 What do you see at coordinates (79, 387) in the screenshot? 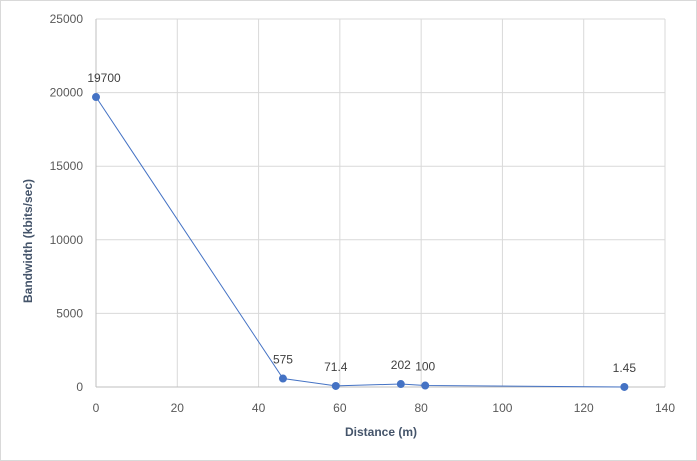
I see `y-tick-label: 0` at bounding box center [79, 387].